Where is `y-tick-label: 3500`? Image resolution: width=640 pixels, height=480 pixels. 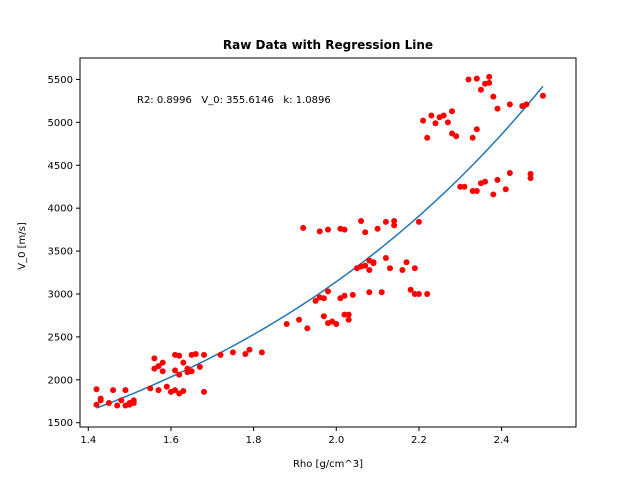 y-tick-label: 3500 is located at coordinates (60, 252).